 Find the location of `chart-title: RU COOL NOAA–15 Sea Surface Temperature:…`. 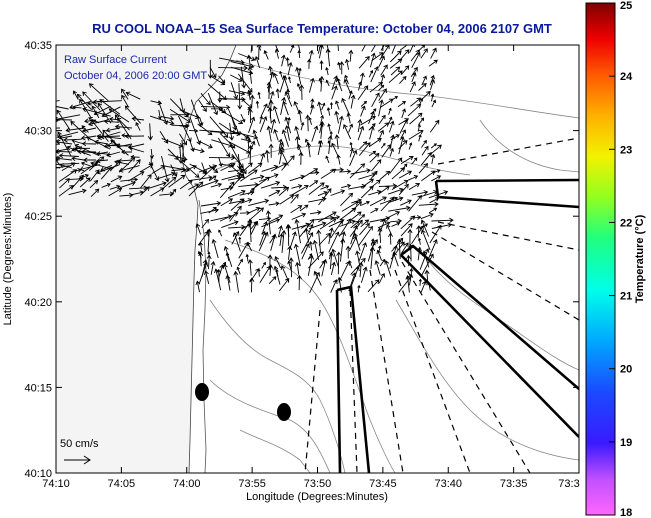

chart-title: RU COOL NOAA–15 Sea Surface Temperature:… is located at coordinates (322, 28).